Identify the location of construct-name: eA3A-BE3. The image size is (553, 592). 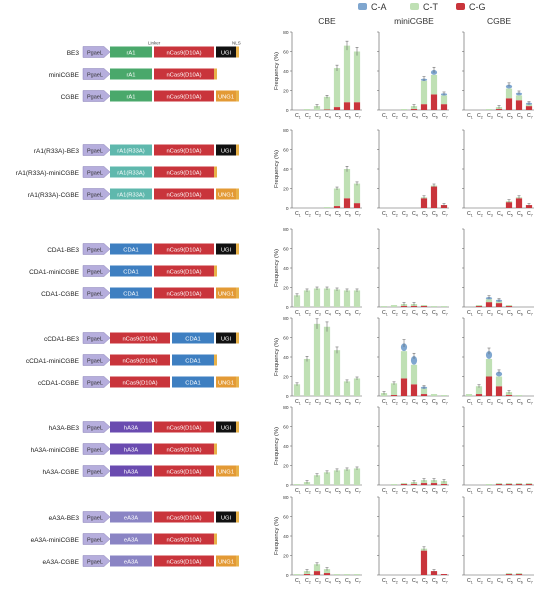
(64, 518).